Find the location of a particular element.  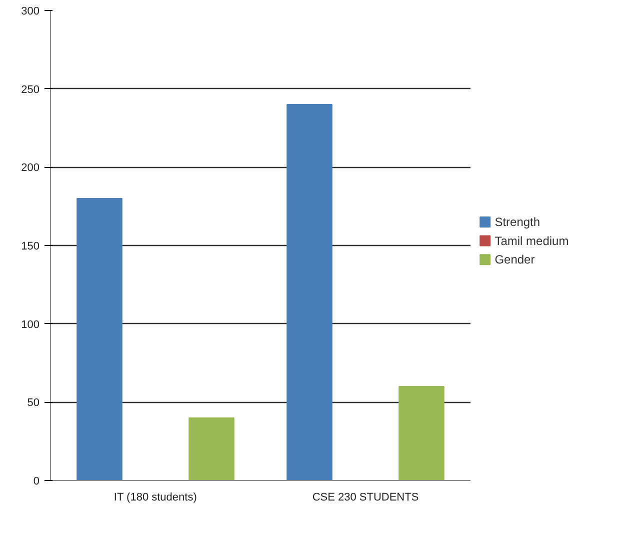

y-tick-label: 300 is located at coordinates (30, 12).